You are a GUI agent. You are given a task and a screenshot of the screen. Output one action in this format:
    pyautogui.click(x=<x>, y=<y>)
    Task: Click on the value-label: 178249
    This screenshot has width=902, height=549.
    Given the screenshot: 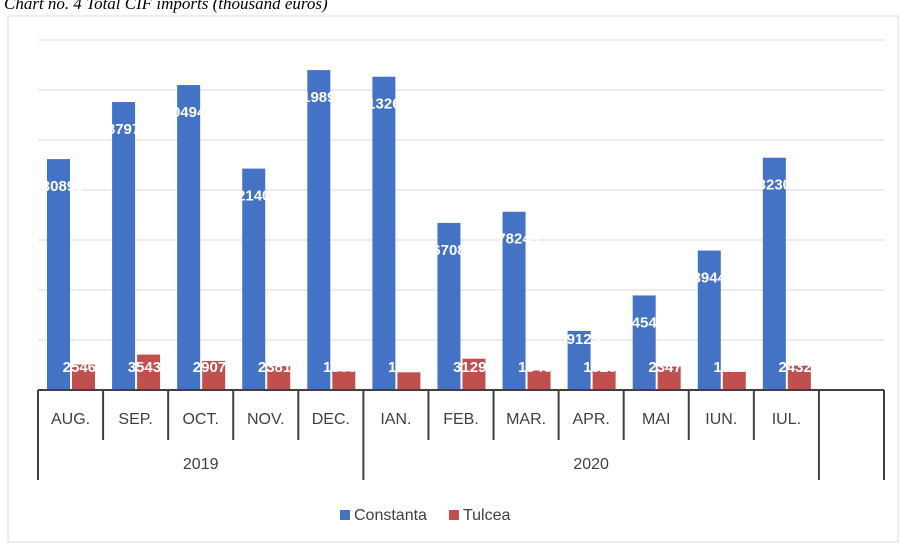 What is the action you would take?
    pyautogui.click(x=514, y=239)
    